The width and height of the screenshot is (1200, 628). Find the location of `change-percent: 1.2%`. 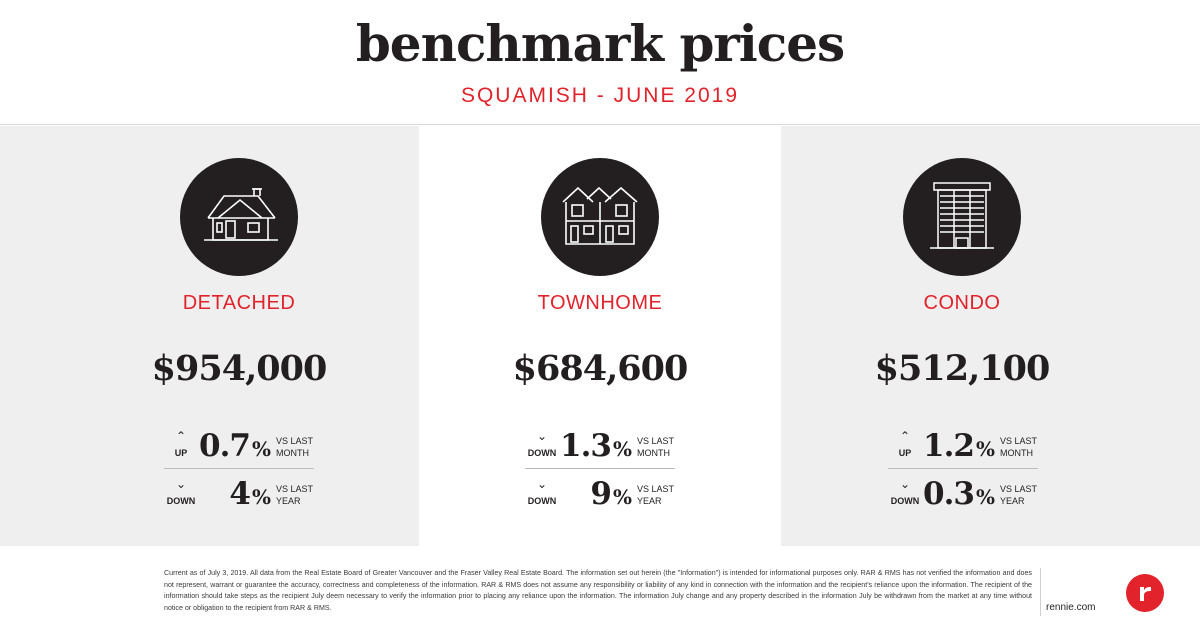

change-percent: 1.2% is located at coordinates (959, 446).